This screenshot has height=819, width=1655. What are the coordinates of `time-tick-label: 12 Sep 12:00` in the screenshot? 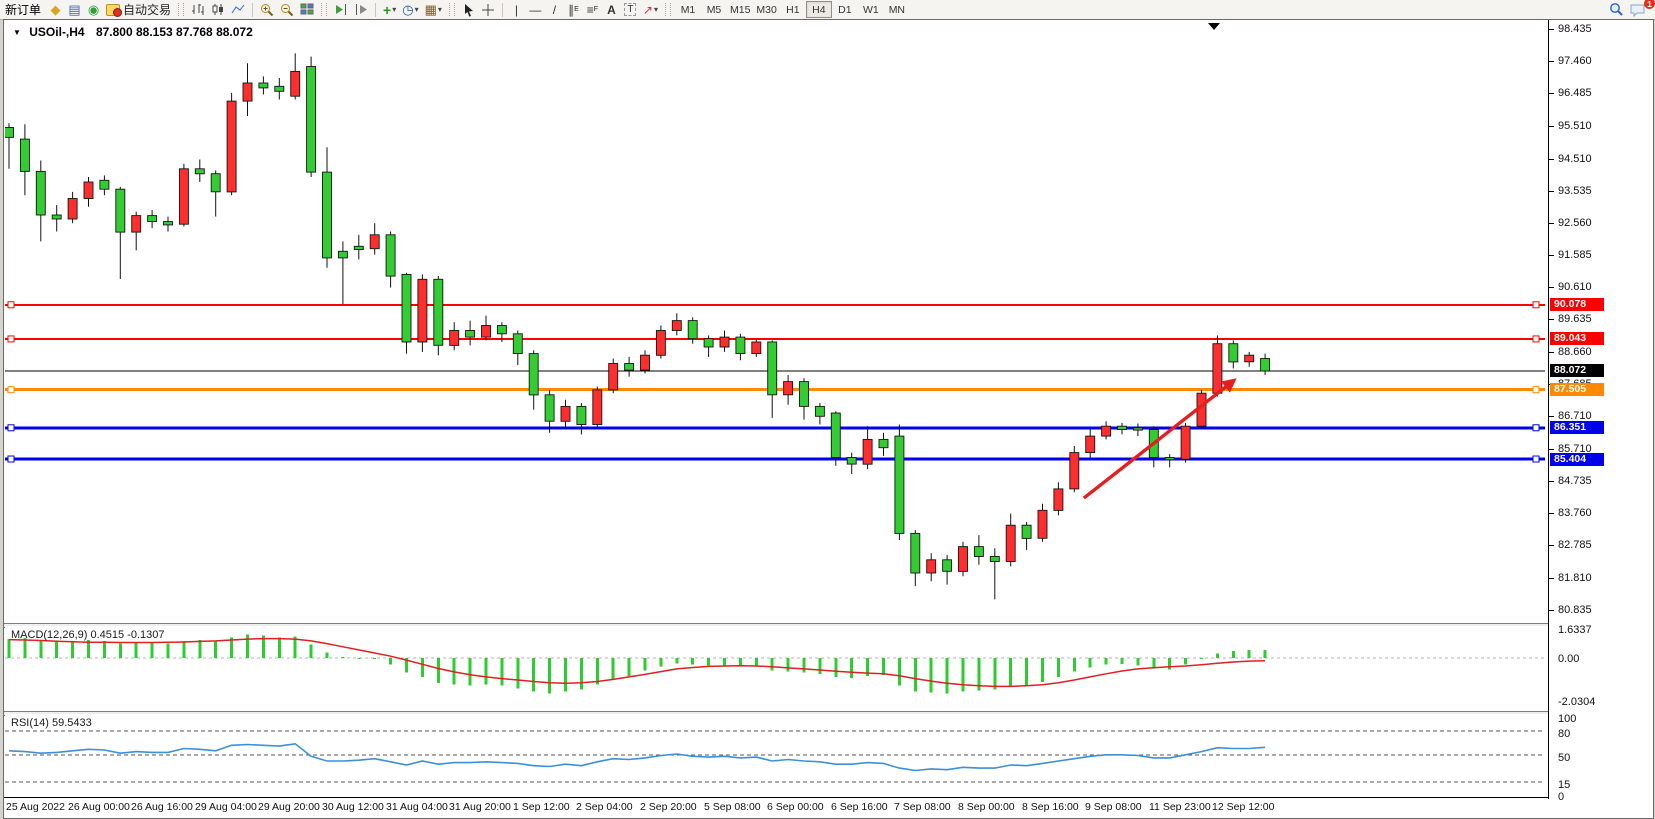 It's located at (1243, 807).